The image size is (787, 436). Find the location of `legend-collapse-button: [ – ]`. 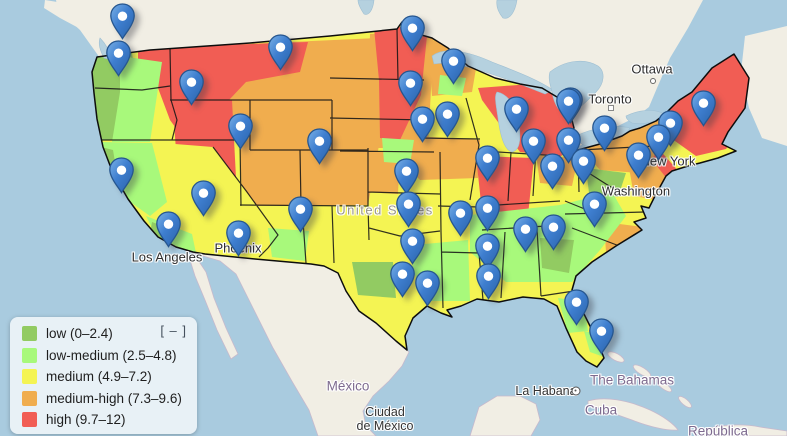

legend-collapse-button: [ – ] is located at coordinates (173, 330).